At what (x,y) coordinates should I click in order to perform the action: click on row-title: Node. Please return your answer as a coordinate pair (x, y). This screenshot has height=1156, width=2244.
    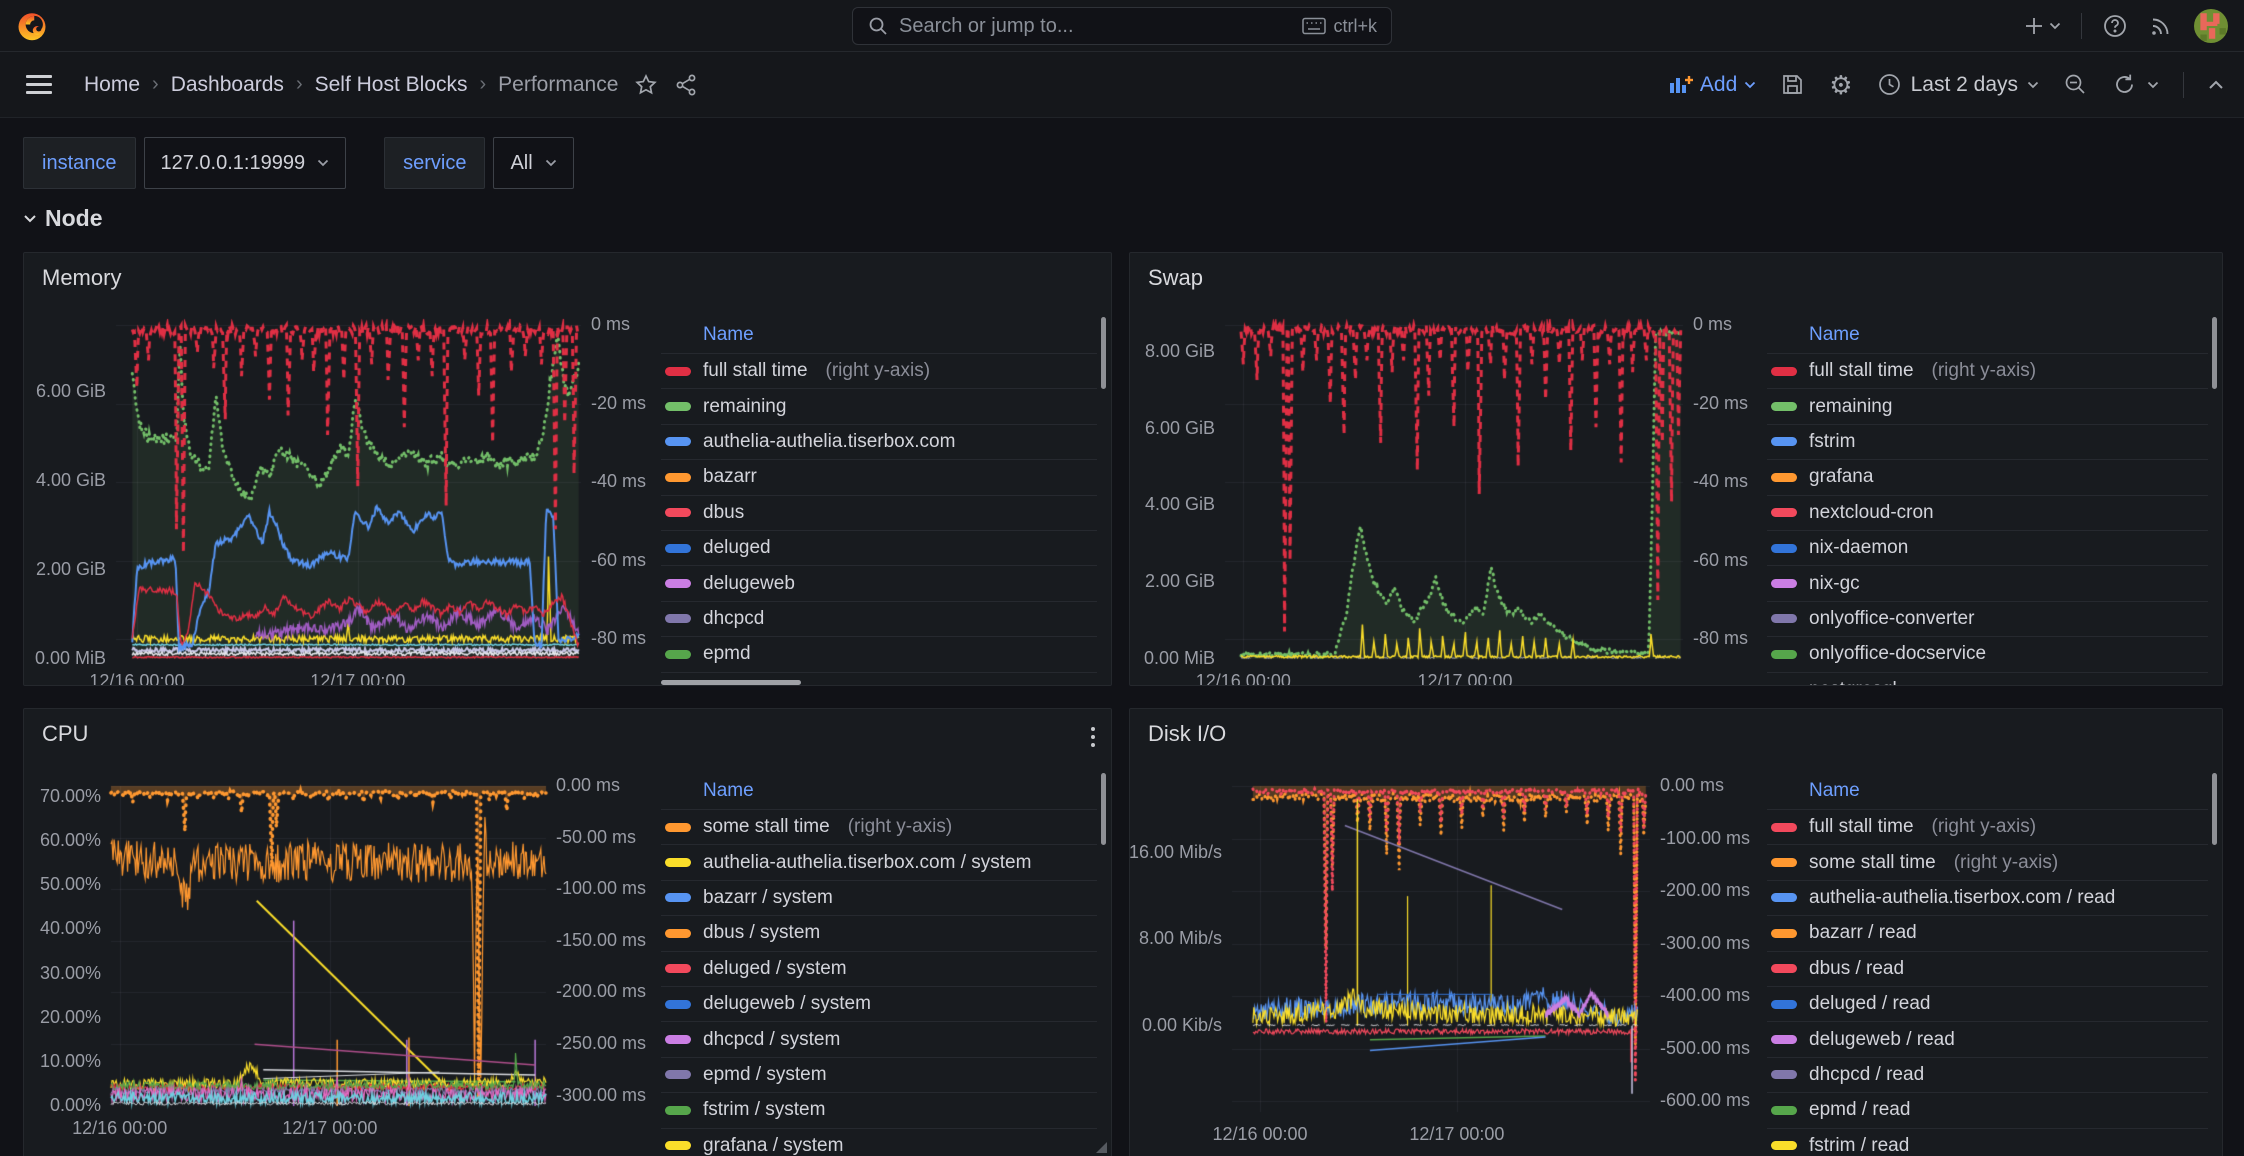
    Looking at the image, I should click on (74, 218).